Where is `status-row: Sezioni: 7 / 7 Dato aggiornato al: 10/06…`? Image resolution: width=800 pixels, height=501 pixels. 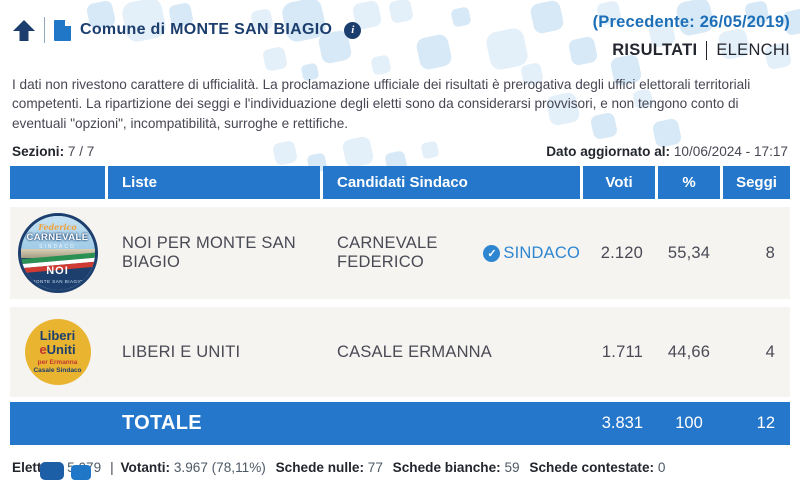
status-row: Sezioni: 7 / 7 Dato aggiornato al: 10/06… is located at coordinates (400, 151).